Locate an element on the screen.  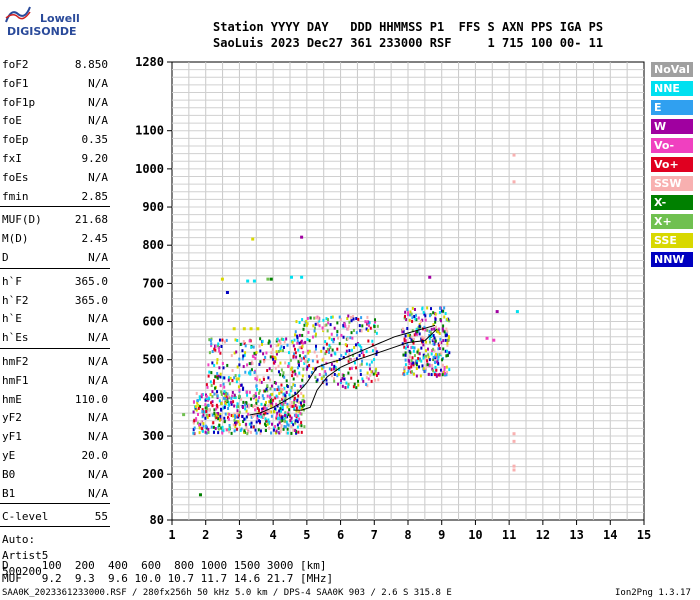
x-tick-label: 11 is located at coordinates (509, 535).